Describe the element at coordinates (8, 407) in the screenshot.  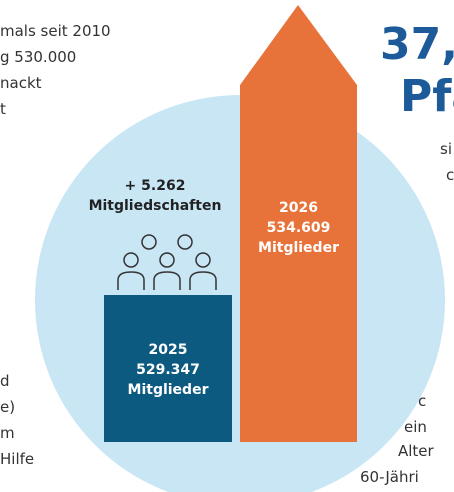
I see `text-line: e)` at that location.